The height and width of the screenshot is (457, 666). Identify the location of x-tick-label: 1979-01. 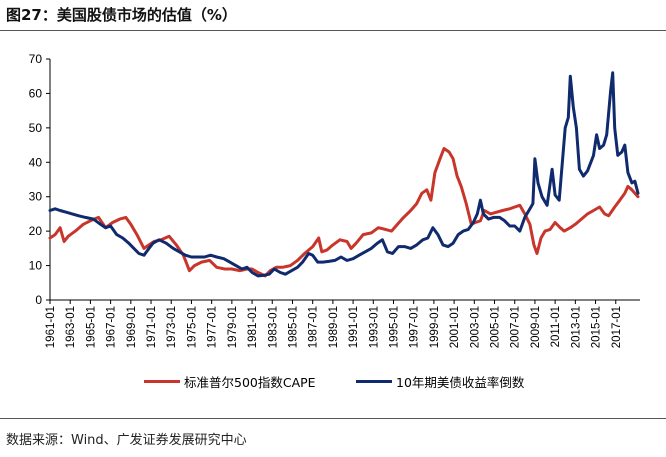
(233, 327).